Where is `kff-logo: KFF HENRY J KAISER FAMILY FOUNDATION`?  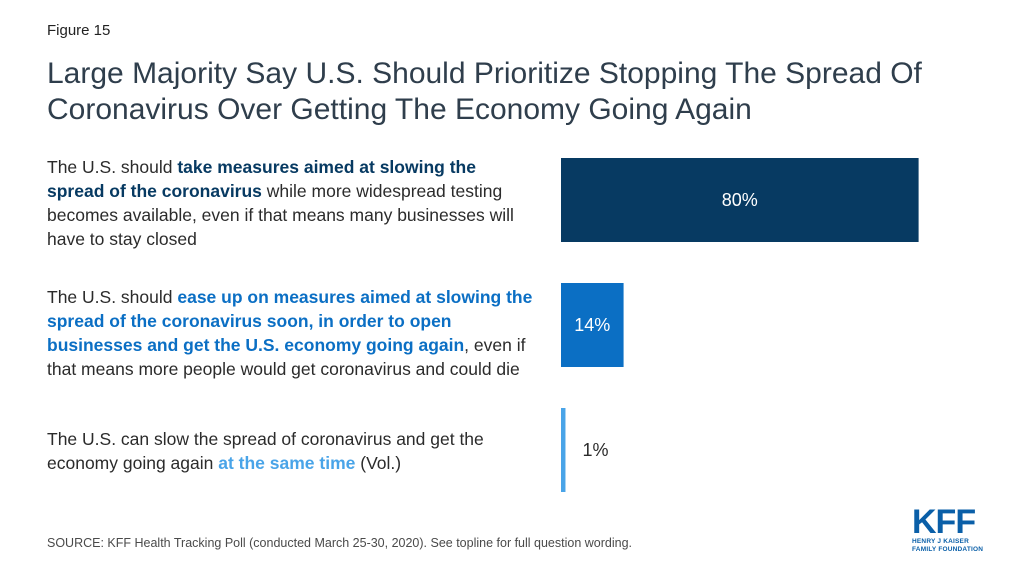
kff-logo: KFF HENRY J KAISER FAMILY FOUNDATION is located at coordinates (952, 528).